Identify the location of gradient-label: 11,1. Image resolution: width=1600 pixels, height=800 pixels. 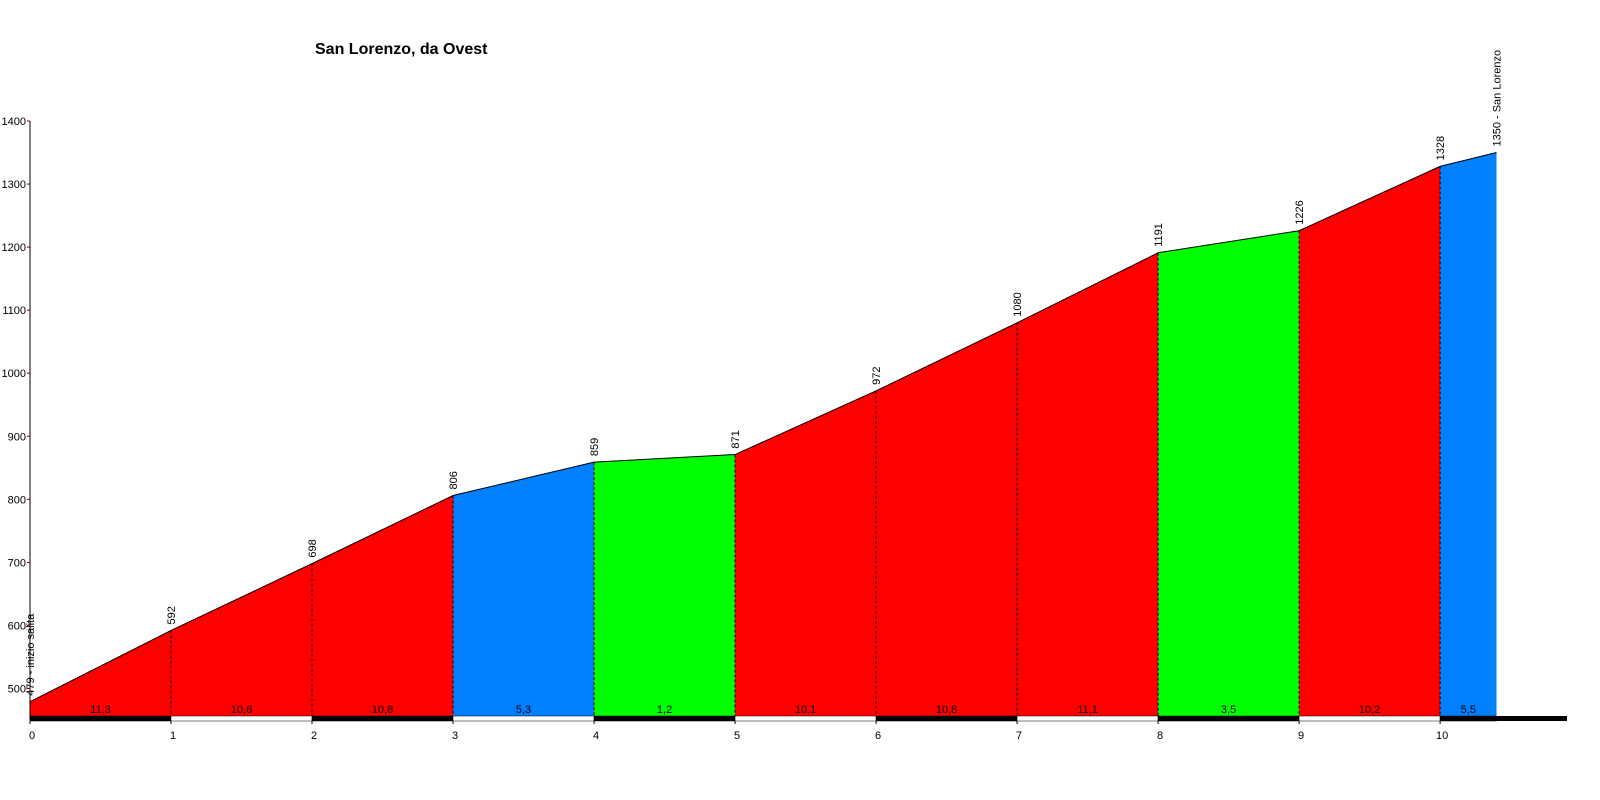
(1087, 710).